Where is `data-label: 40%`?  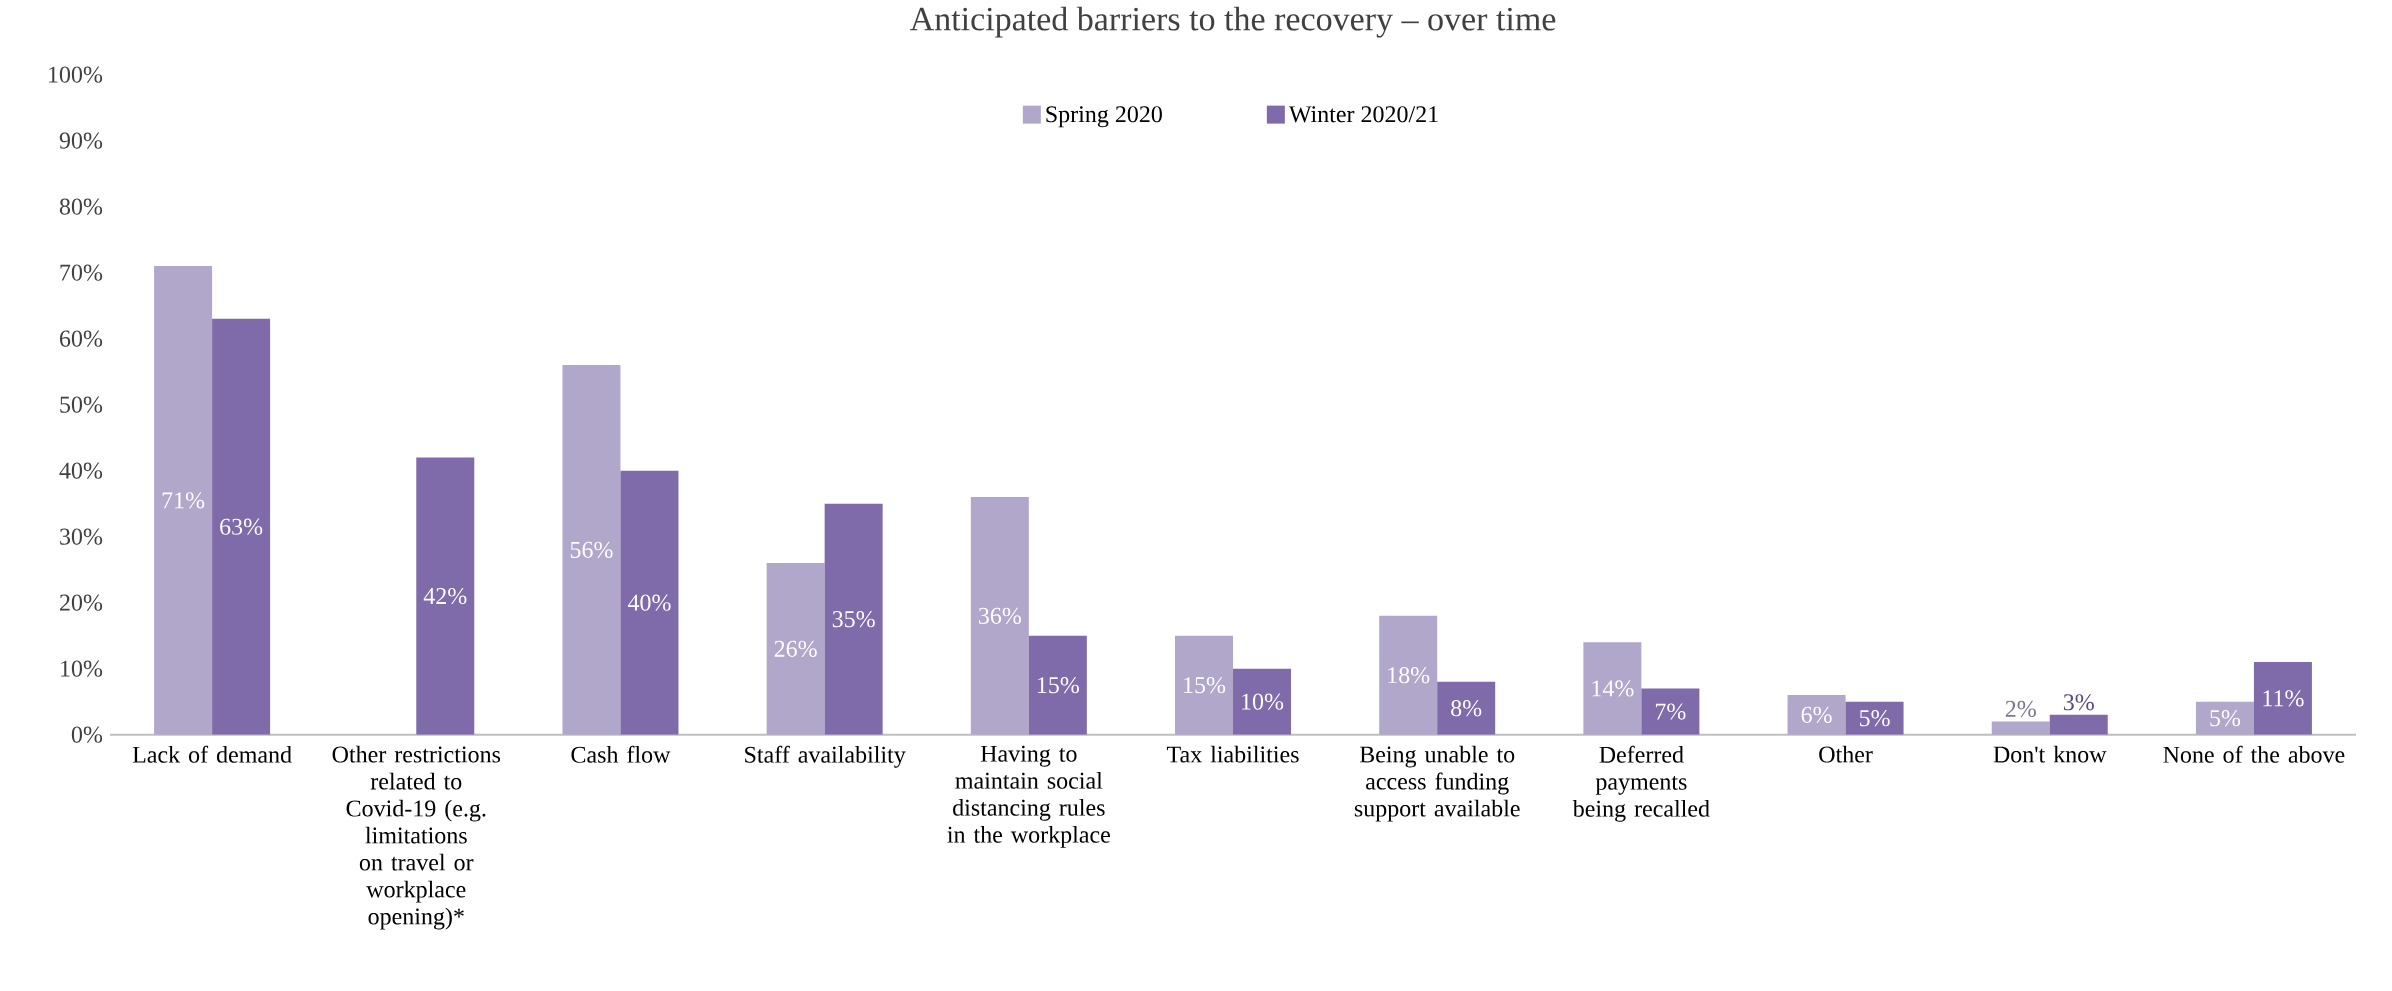 data-label: 40% is located at coordinates (649, 602).